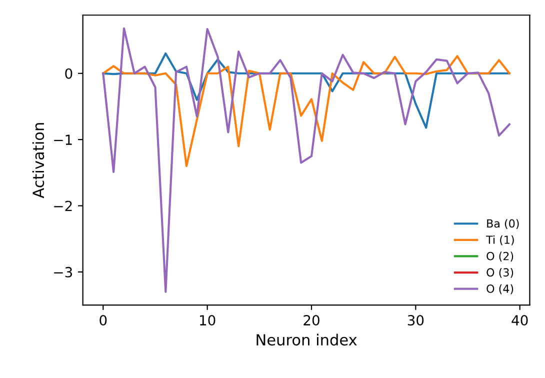 This screenshot has height=378, width=545. Describe the element at coordinates (500, 273) in the screenshot. I see `legend-label: O (3)` at that location.